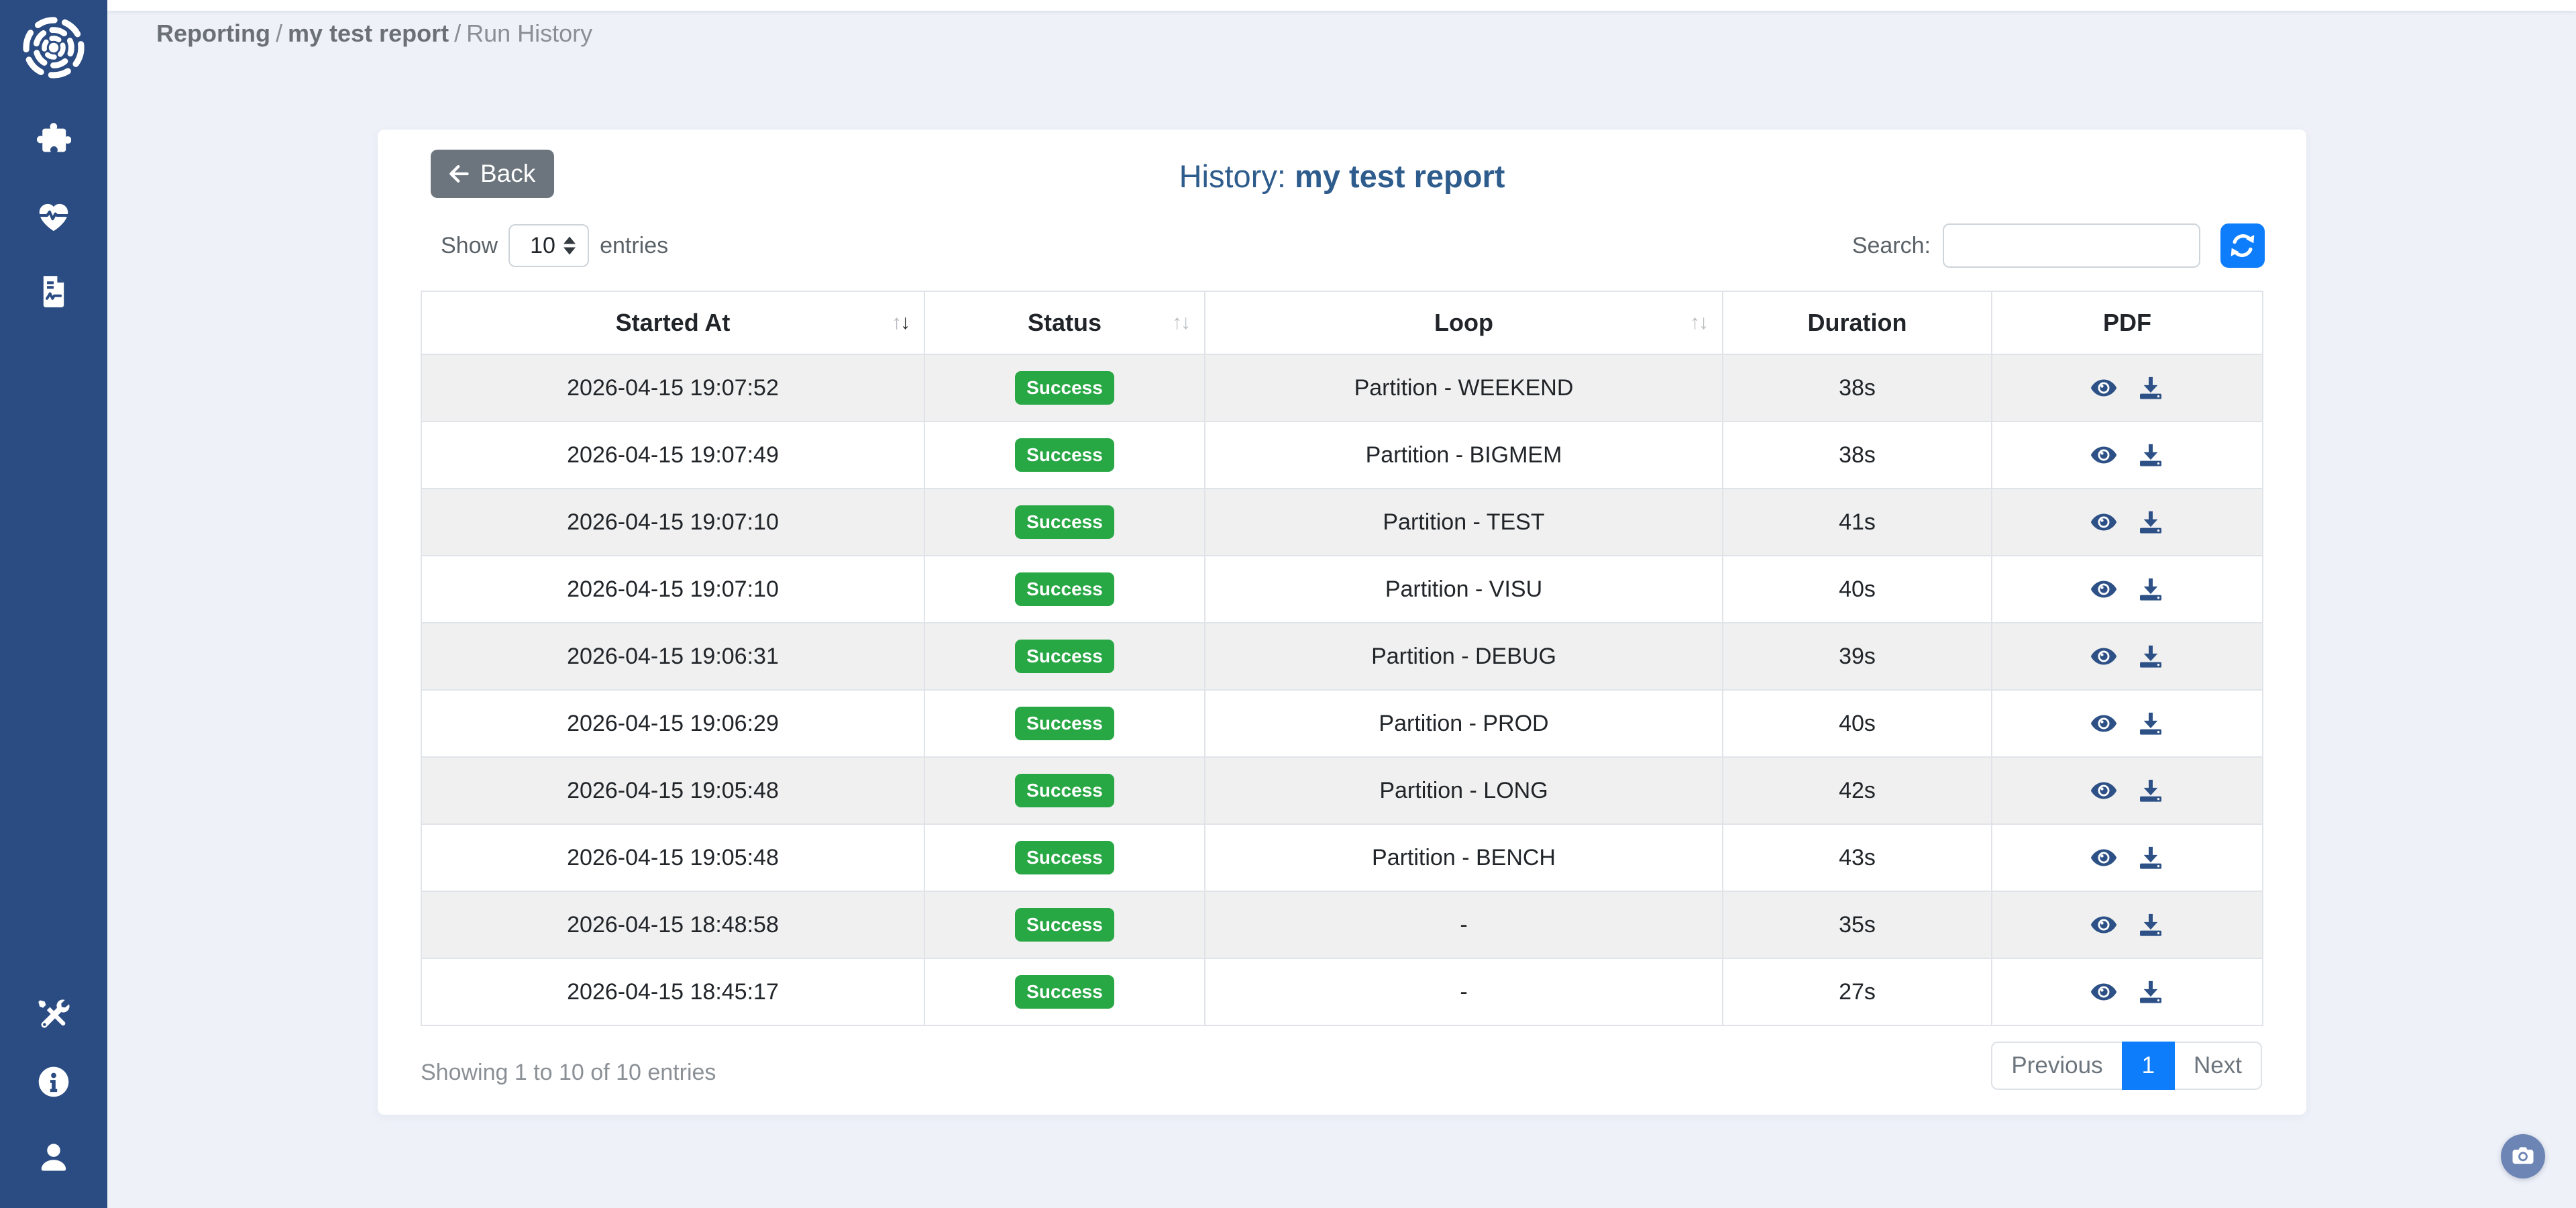 The height and width of the screenshot is (1208, 2576). I want to click on cell-started-at: 2026-04-15 19:07:10, so click(673, 589).